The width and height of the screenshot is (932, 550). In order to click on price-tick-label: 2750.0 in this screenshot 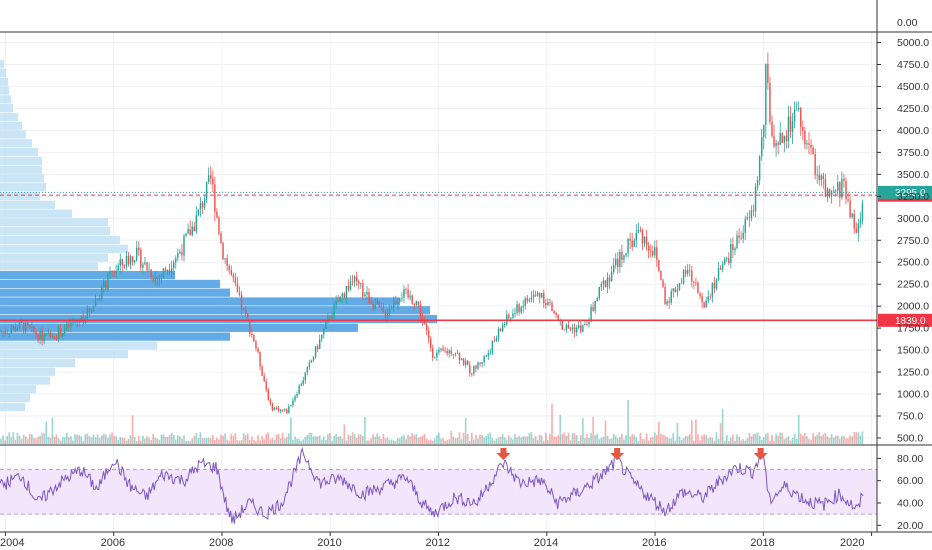, I will do `click(913, 241)`.